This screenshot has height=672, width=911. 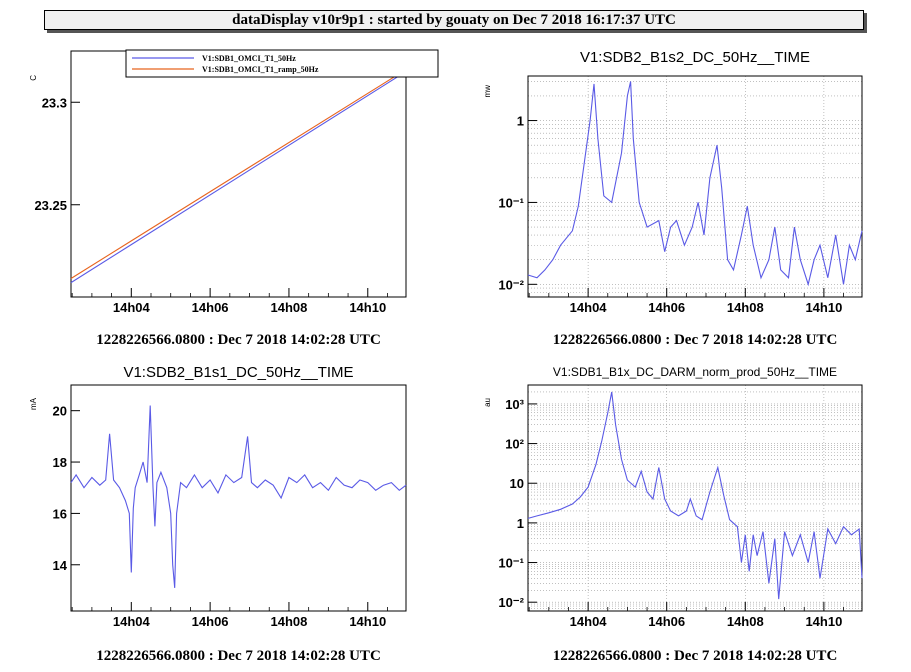 I want to click on legend-box, so click(x=282, y=63).